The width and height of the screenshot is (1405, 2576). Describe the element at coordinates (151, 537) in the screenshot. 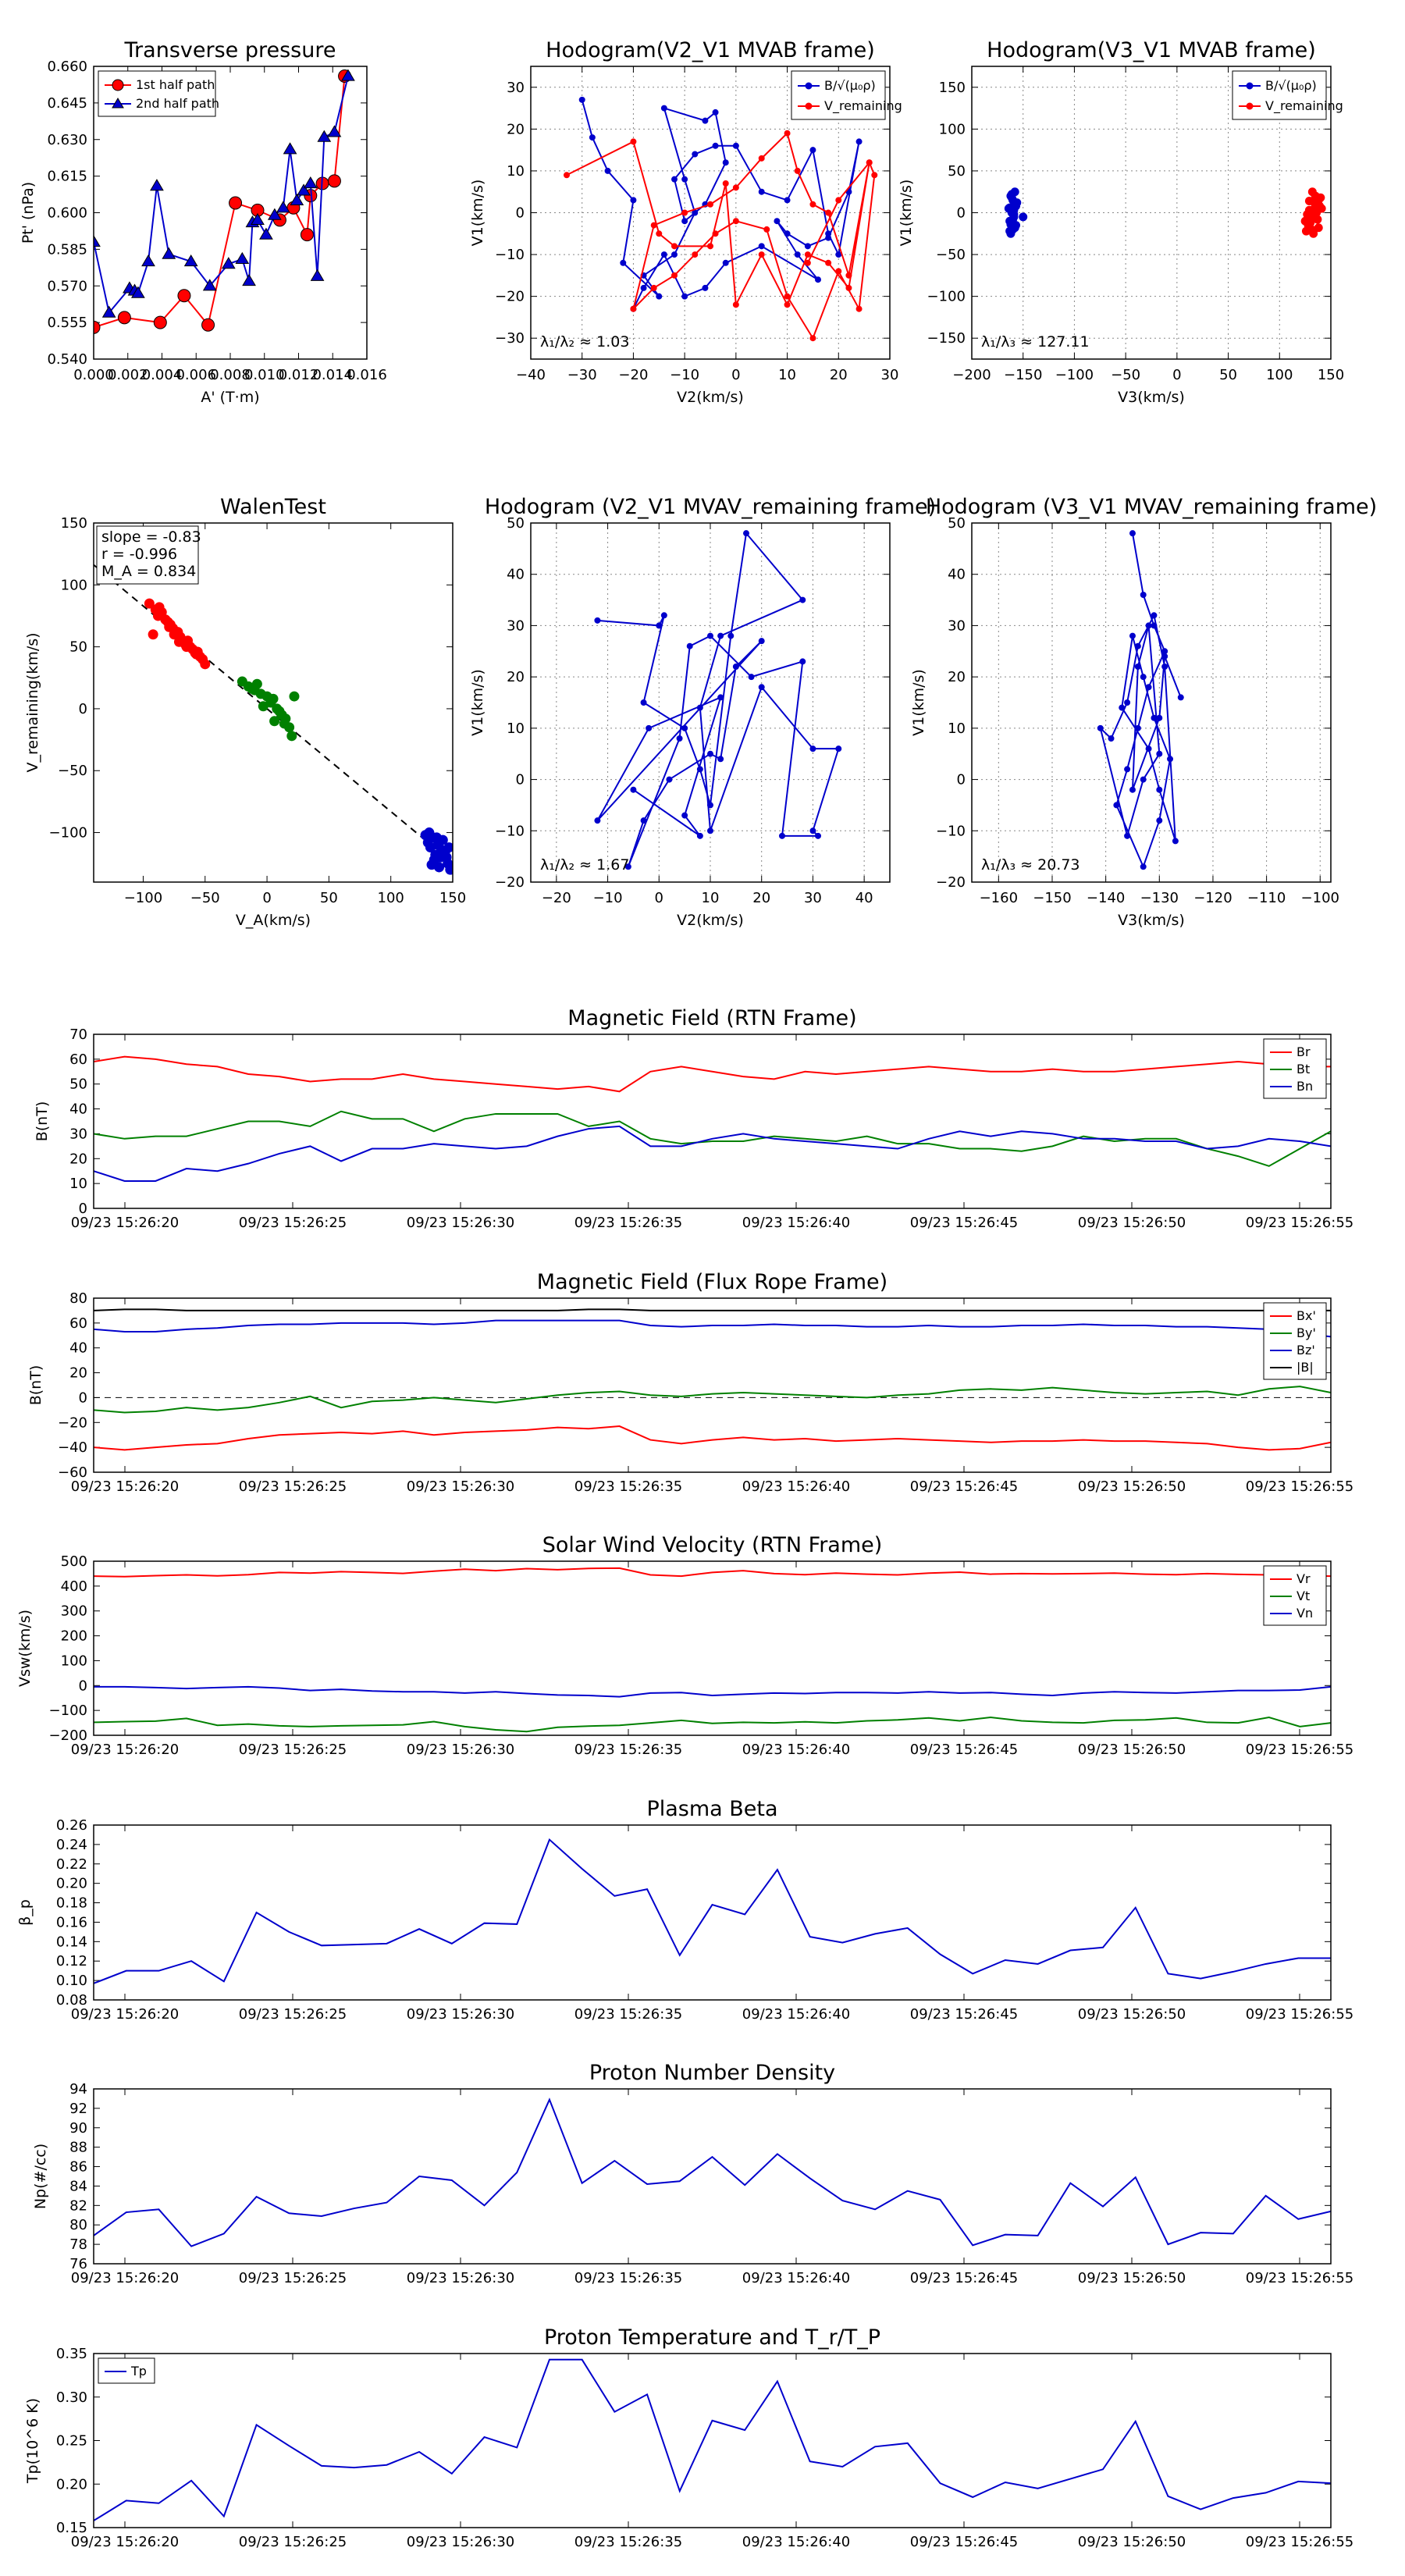

I see `stats-line: slope = -0.83` at that location.